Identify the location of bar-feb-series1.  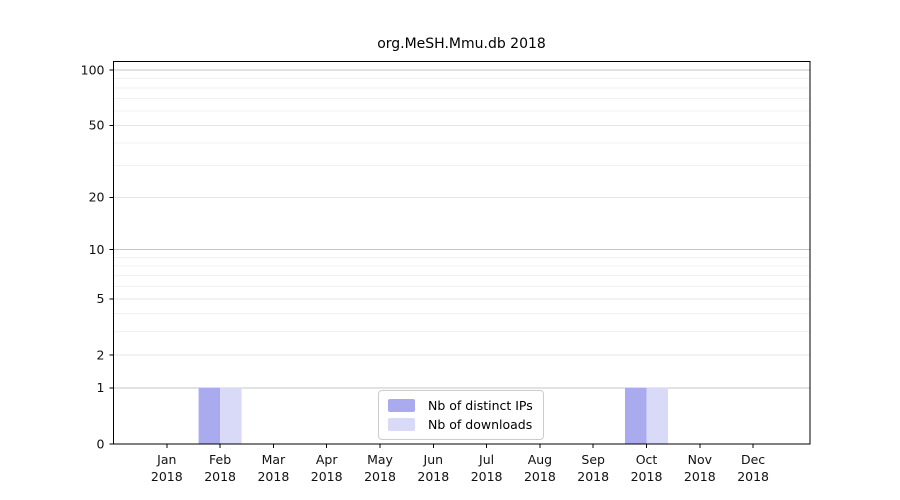
(231, 415).